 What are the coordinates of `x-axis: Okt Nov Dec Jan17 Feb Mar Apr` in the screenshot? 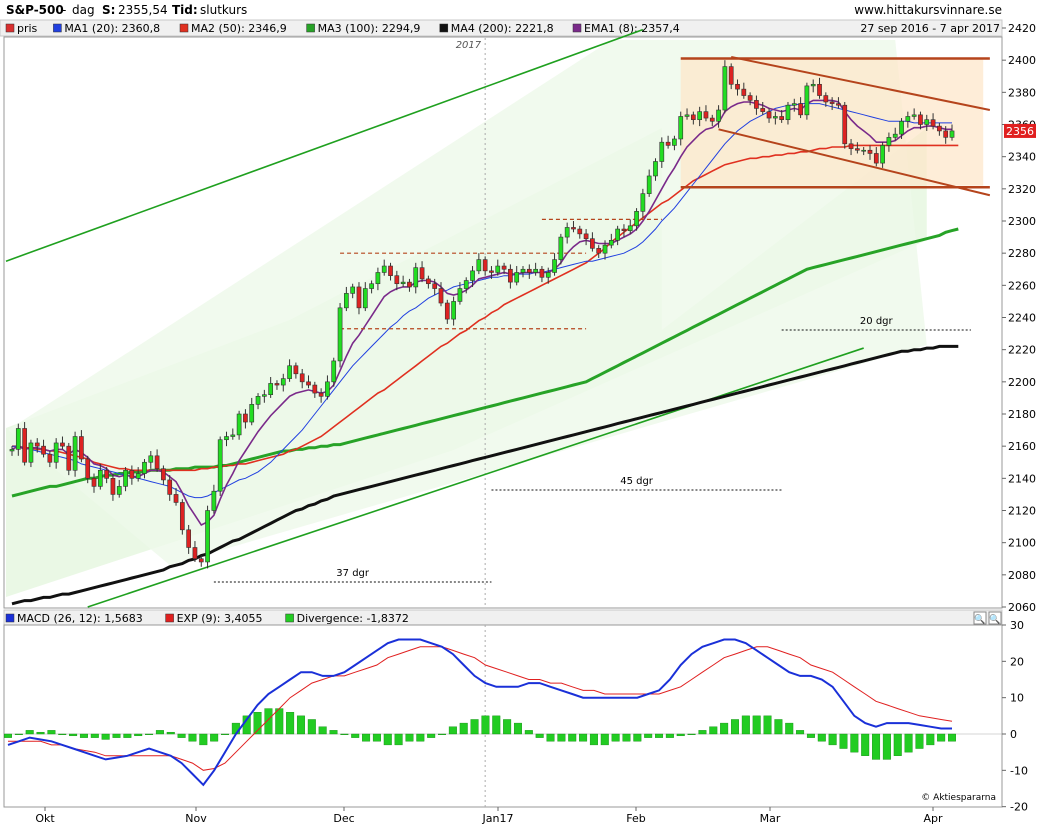 It's located at (489, 816).